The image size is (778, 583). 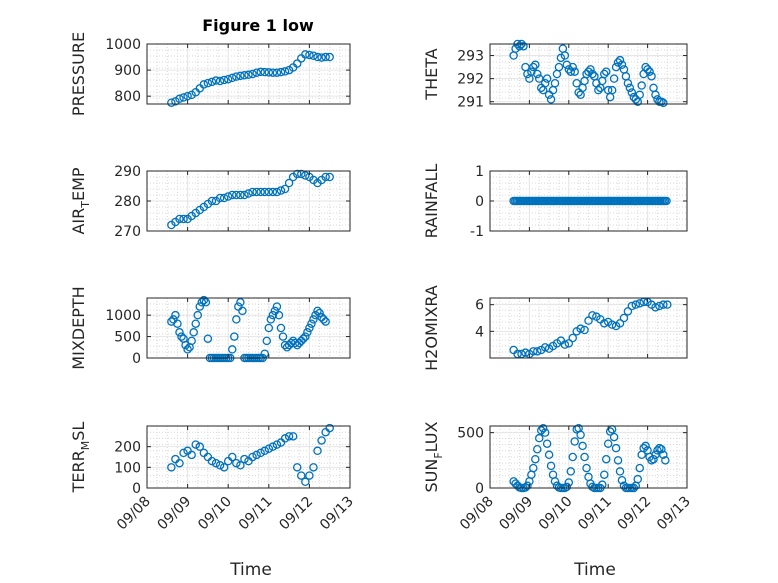 I want to click on y-tick-label: 500, so click(x=470, y=434).